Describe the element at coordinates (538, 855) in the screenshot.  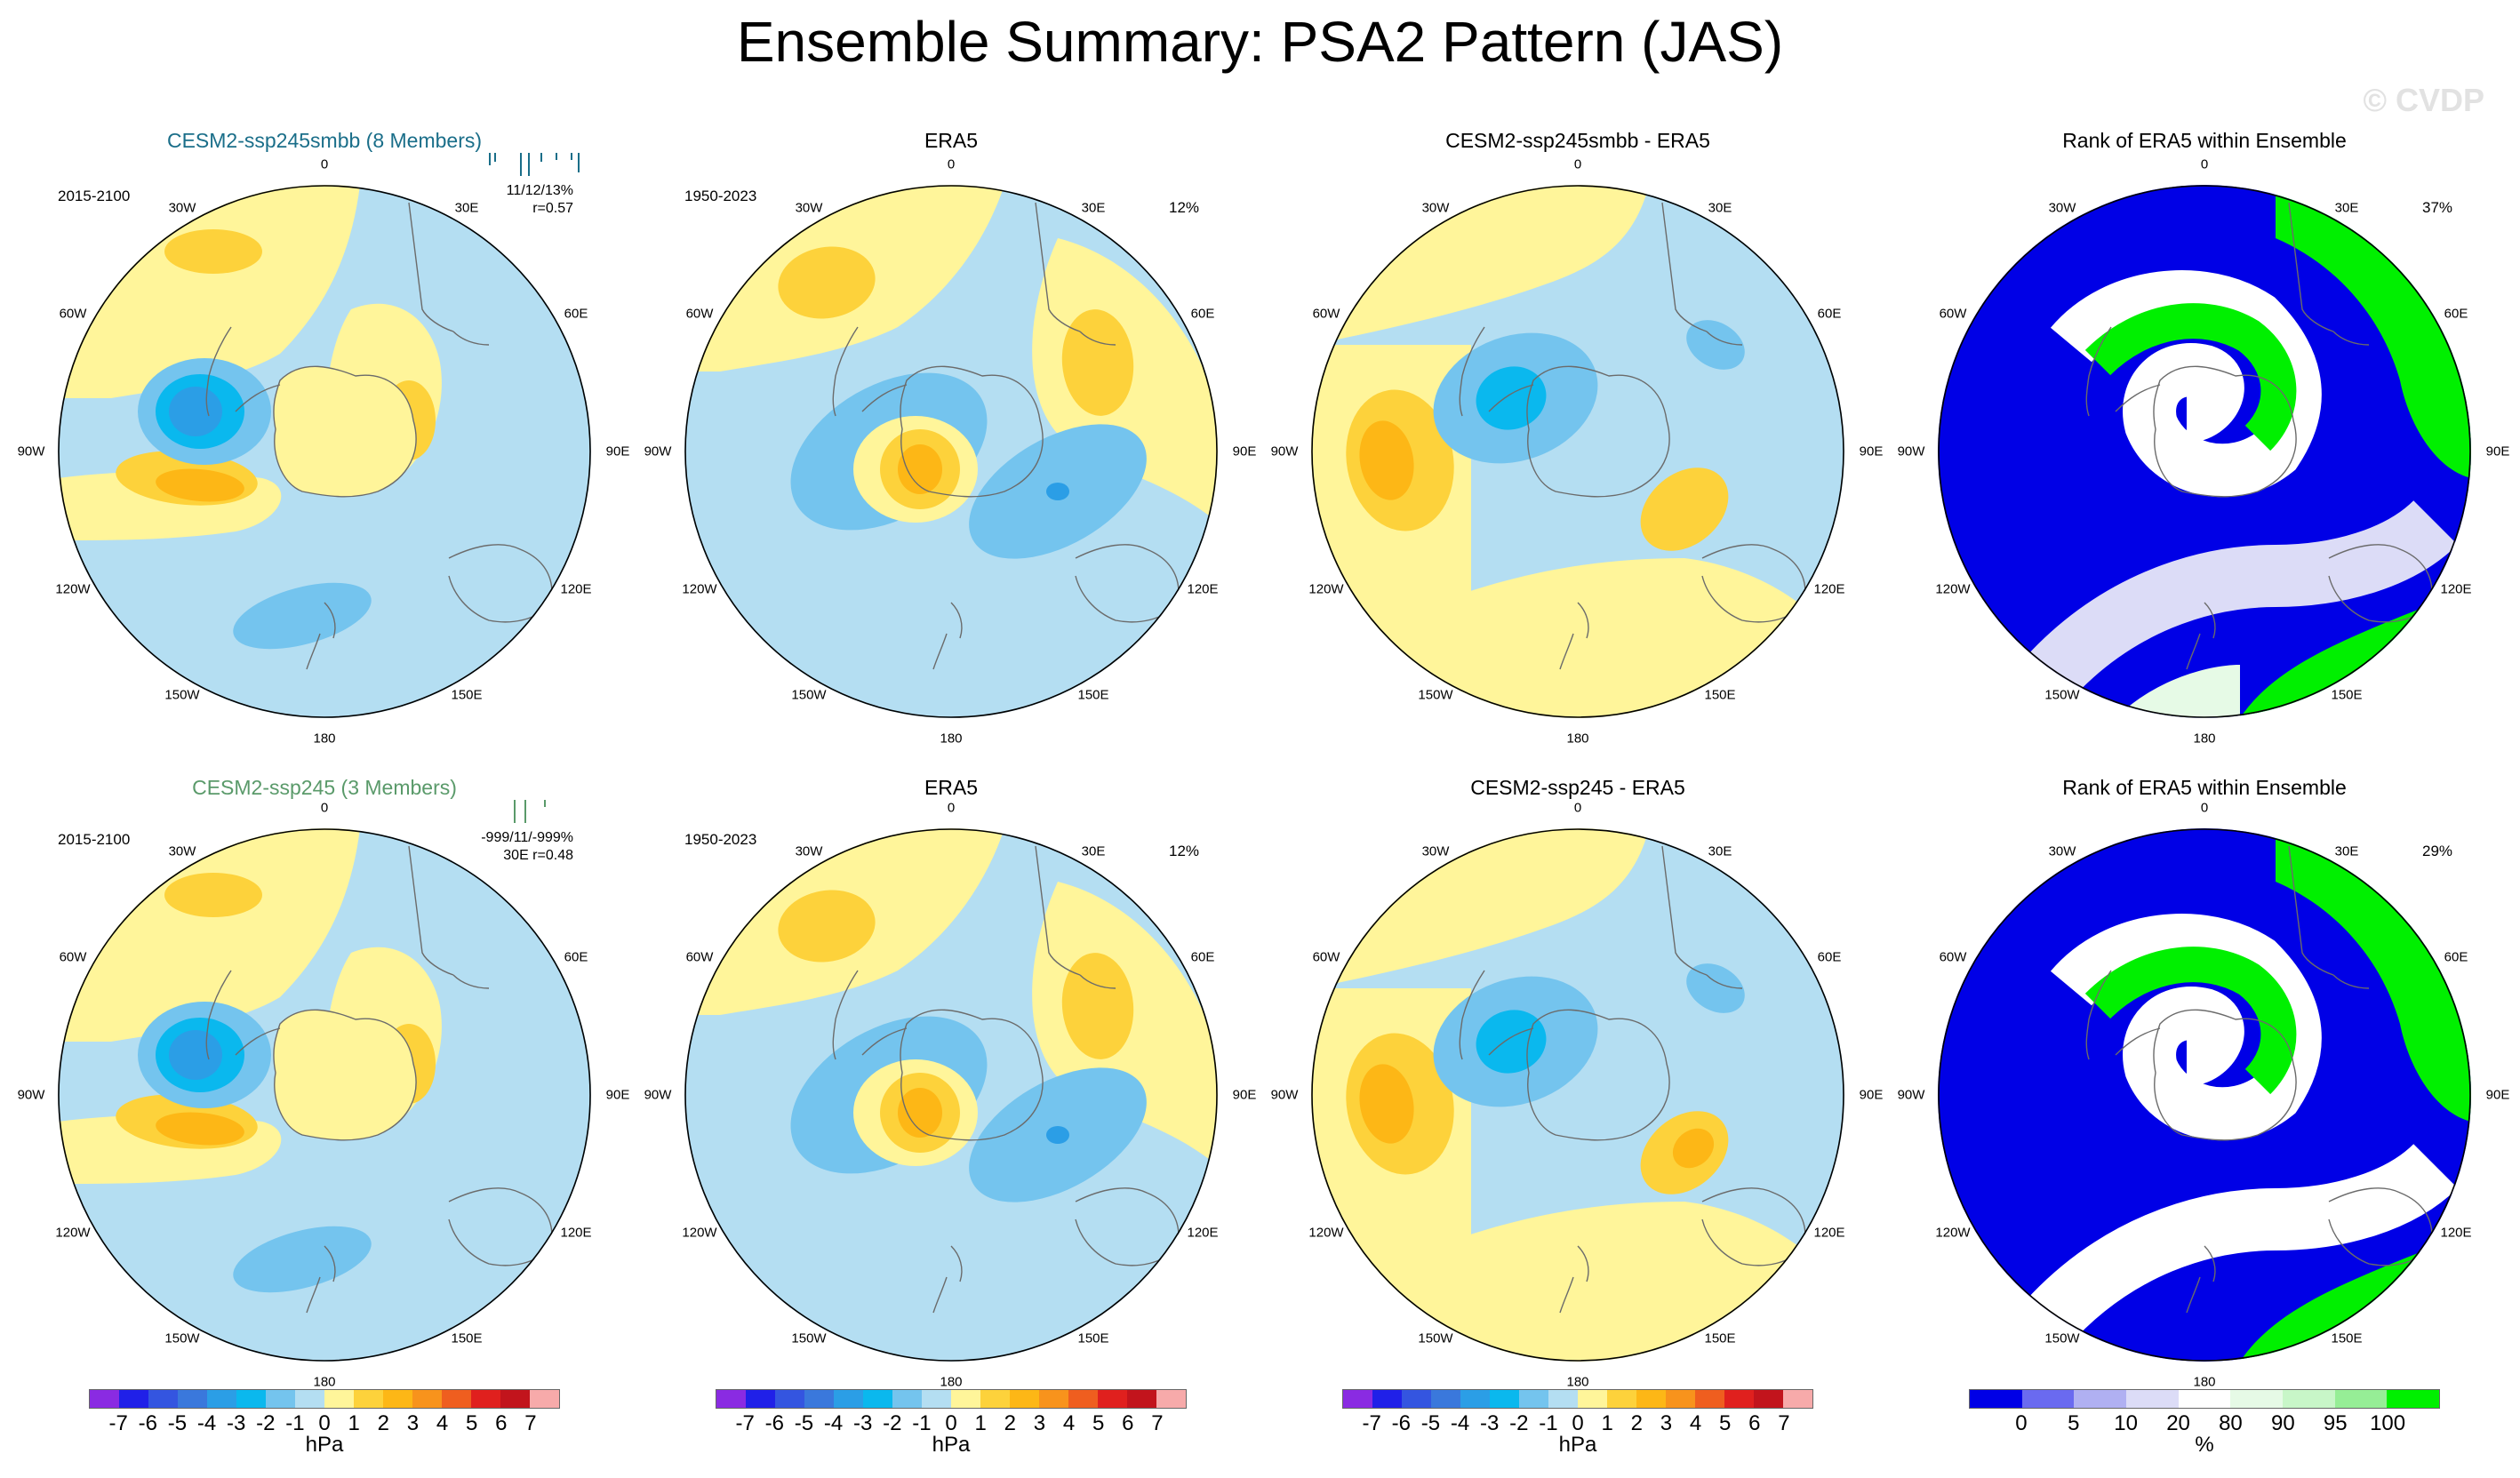
I see `model-stats-line2: 30E r=0.48` at that location.